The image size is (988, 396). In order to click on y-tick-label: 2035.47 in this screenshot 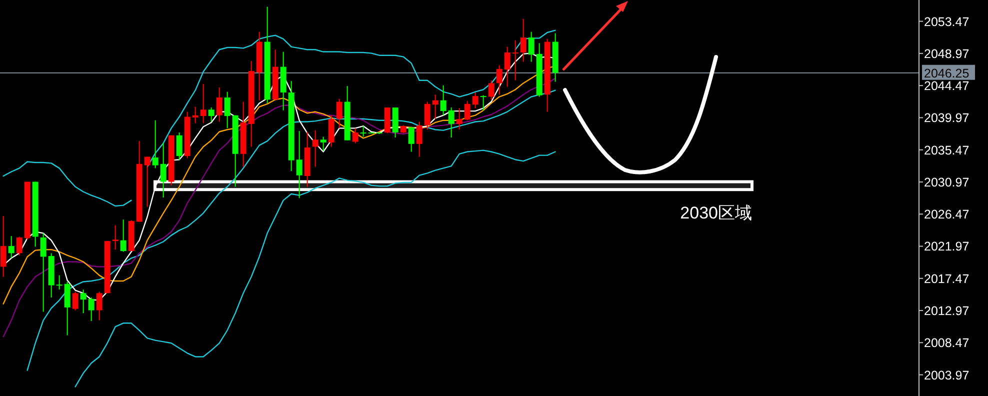, I will do `click(947, 150)`.